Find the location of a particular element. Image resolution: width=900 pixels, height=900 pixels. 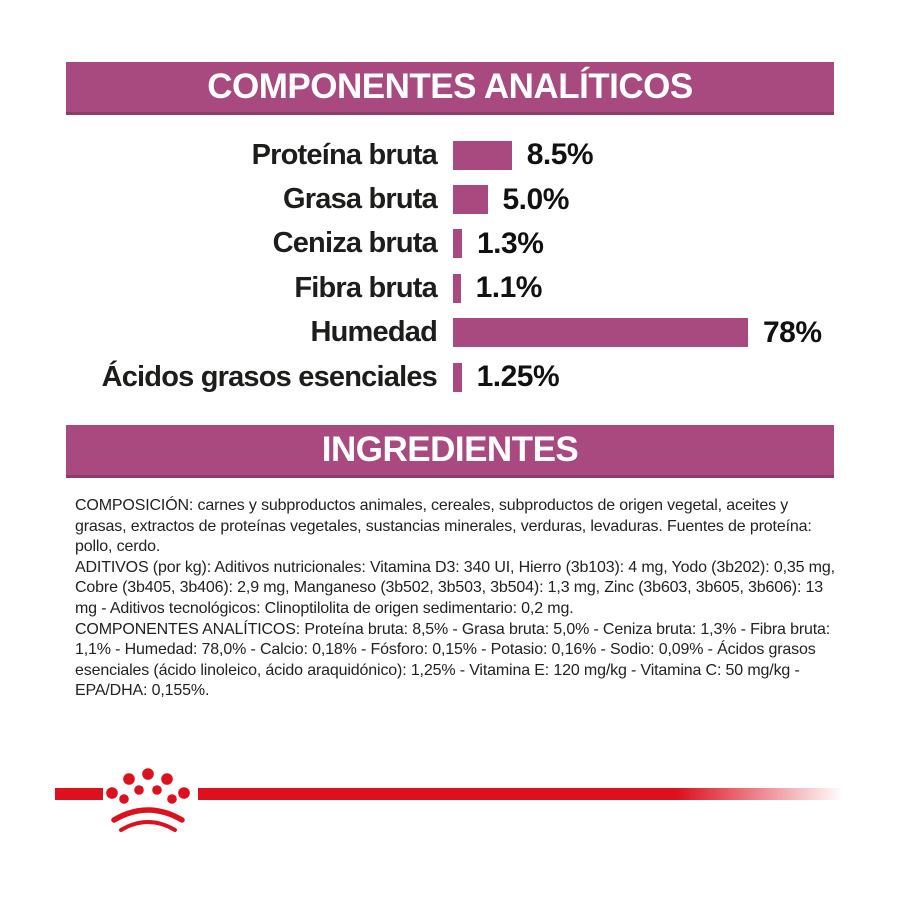

chart-row: Humedad 78% is located at coordinates (450, 333).